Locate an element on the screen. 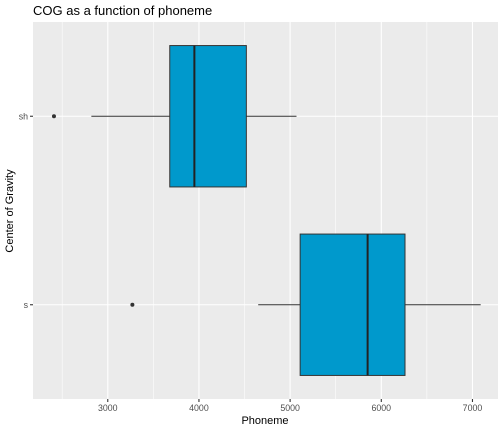 Image resolution: width=504 pixels, height=432 pixels. x-tick-label: 5000 is located at coordinates (290, 408).